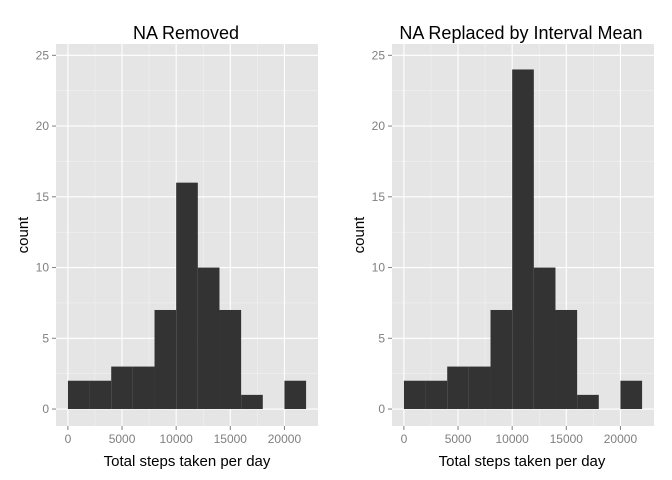 This screenshot has width=672, height=480. What do you see at coordinates (520, 33) in the screenshot?
I see `chart-title: NA Replaced by Interval Mean` at bounding box center [520, 33].